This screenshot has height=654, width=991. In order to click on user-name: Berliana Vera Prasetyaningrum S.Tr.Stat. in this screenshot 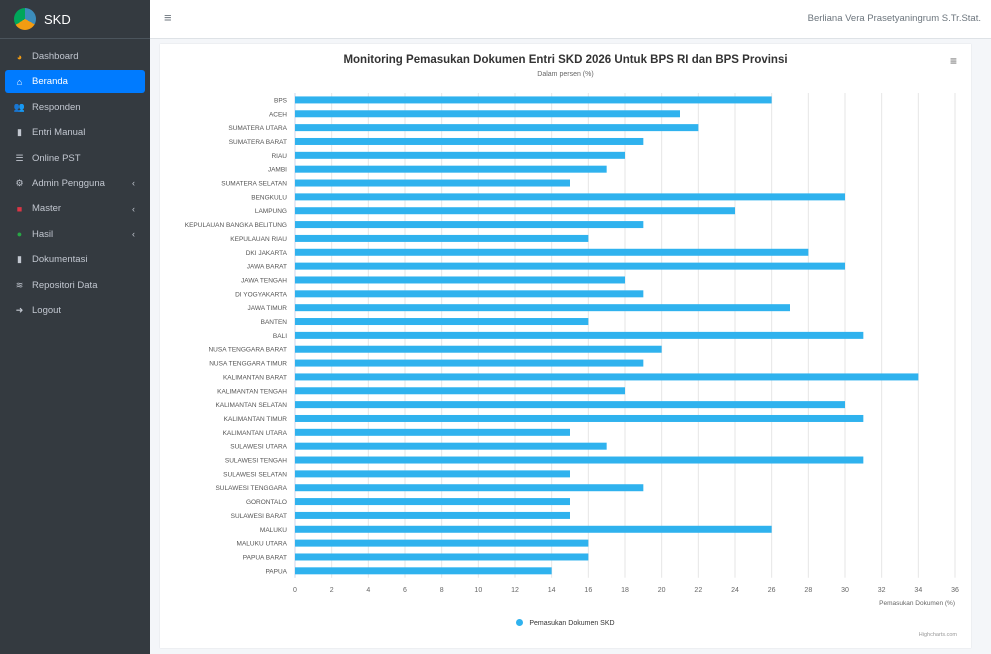, I will do `click(894, 18)`.